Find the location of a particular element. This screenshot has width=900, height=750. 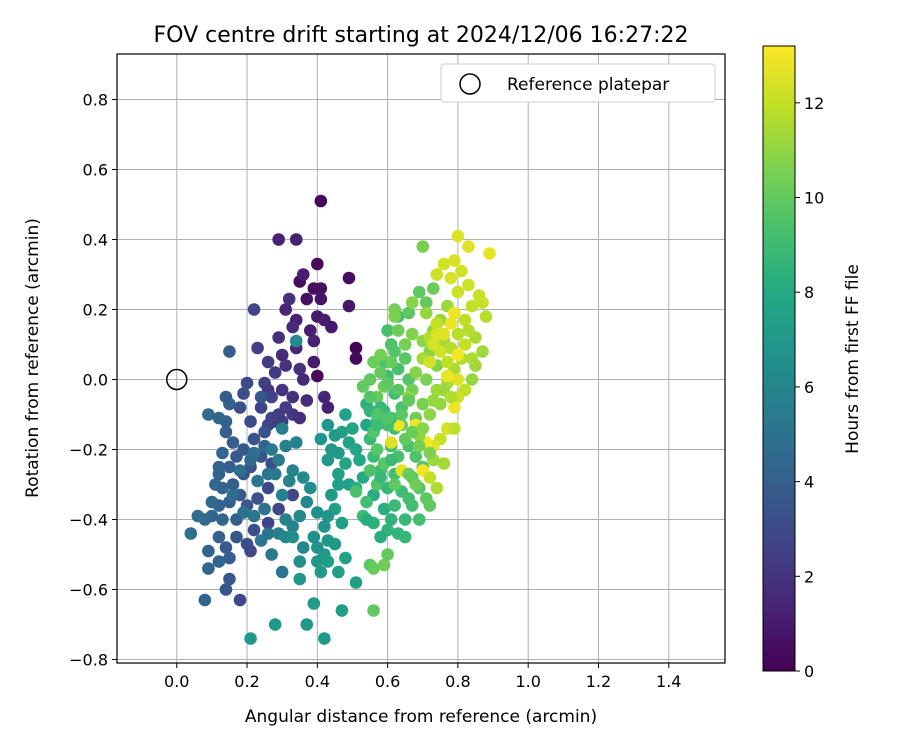

x-tick-label: 1.4 is located at coordinates (668, 681).